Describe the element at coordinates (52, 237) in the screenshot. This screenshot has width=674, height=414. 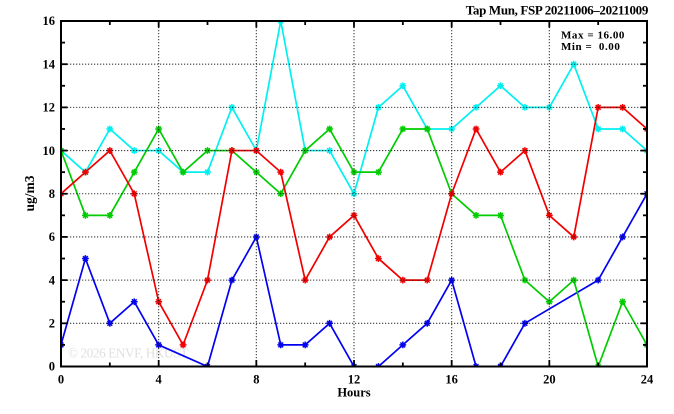
I see `svg-text: 6` at that location.